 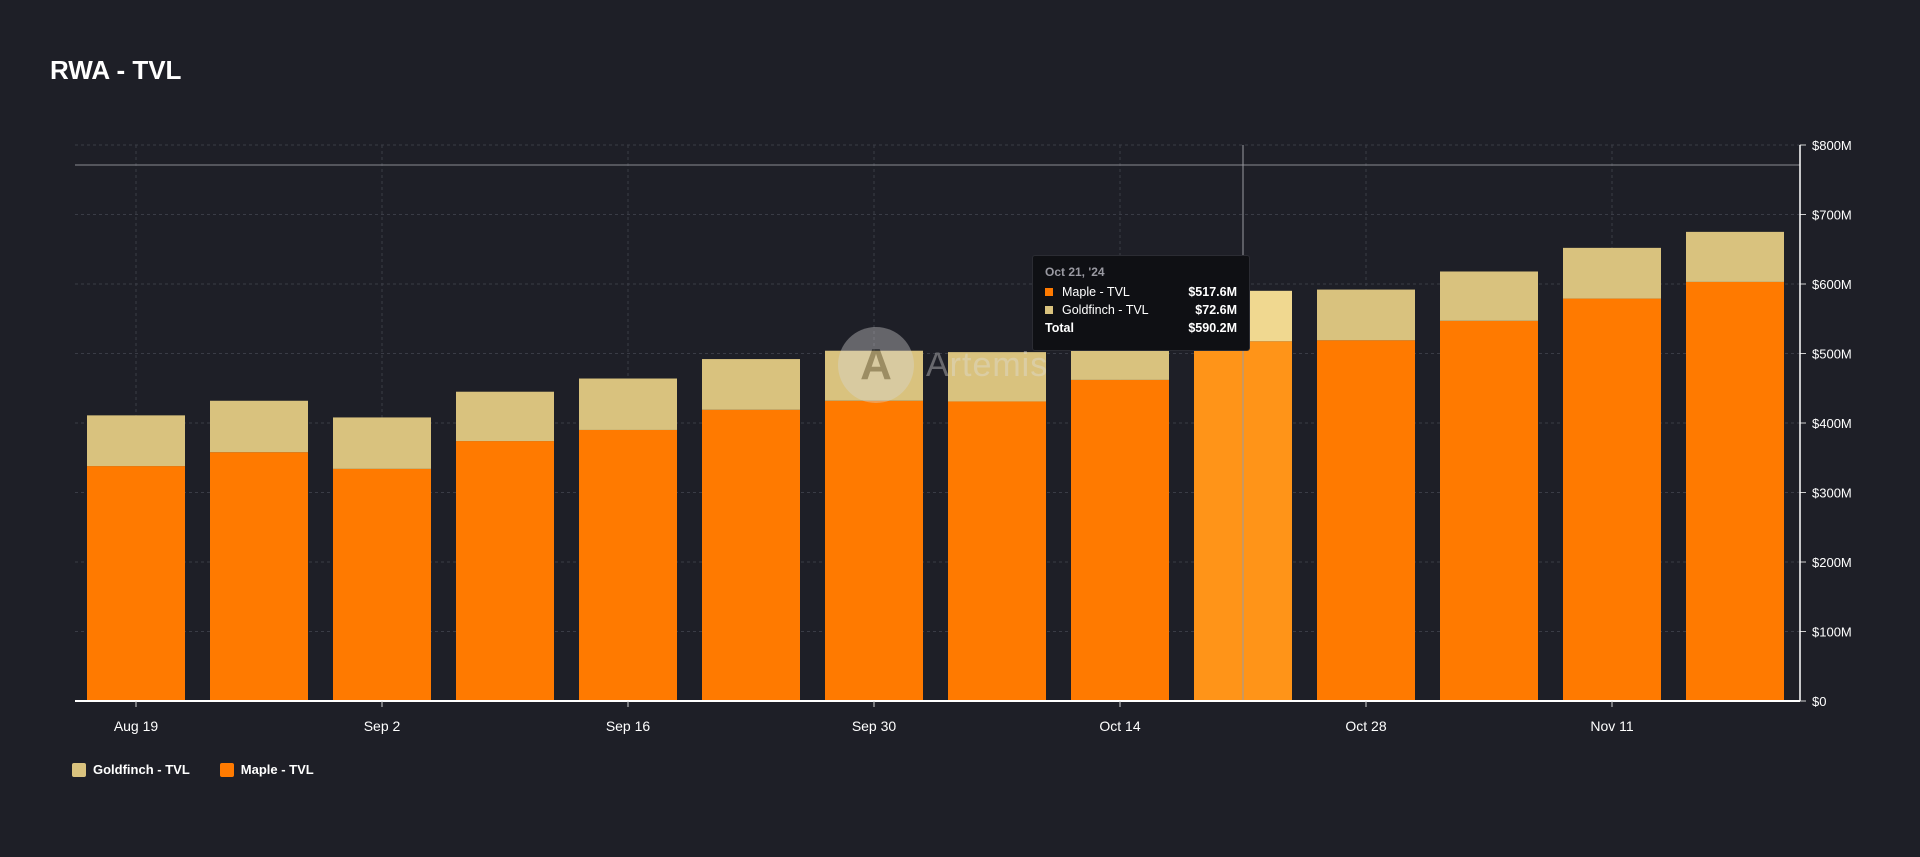 What do you see at coordinates (1105, 310) in the screenshot?
I see `tooltip-label: Goldfinch - TVL` at bounding box center [1105, 310].